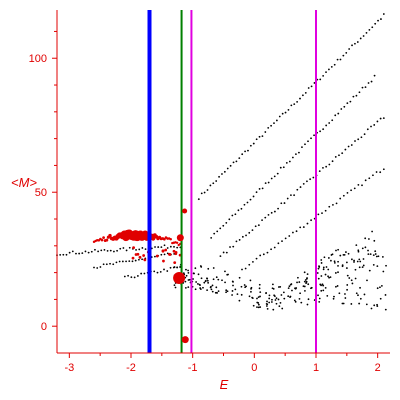 Image resolution: width=400 pixels, height=400 pixels. Describe the element at coordinates (180, 238) in the screenshot. I see `red-marker` at that location.